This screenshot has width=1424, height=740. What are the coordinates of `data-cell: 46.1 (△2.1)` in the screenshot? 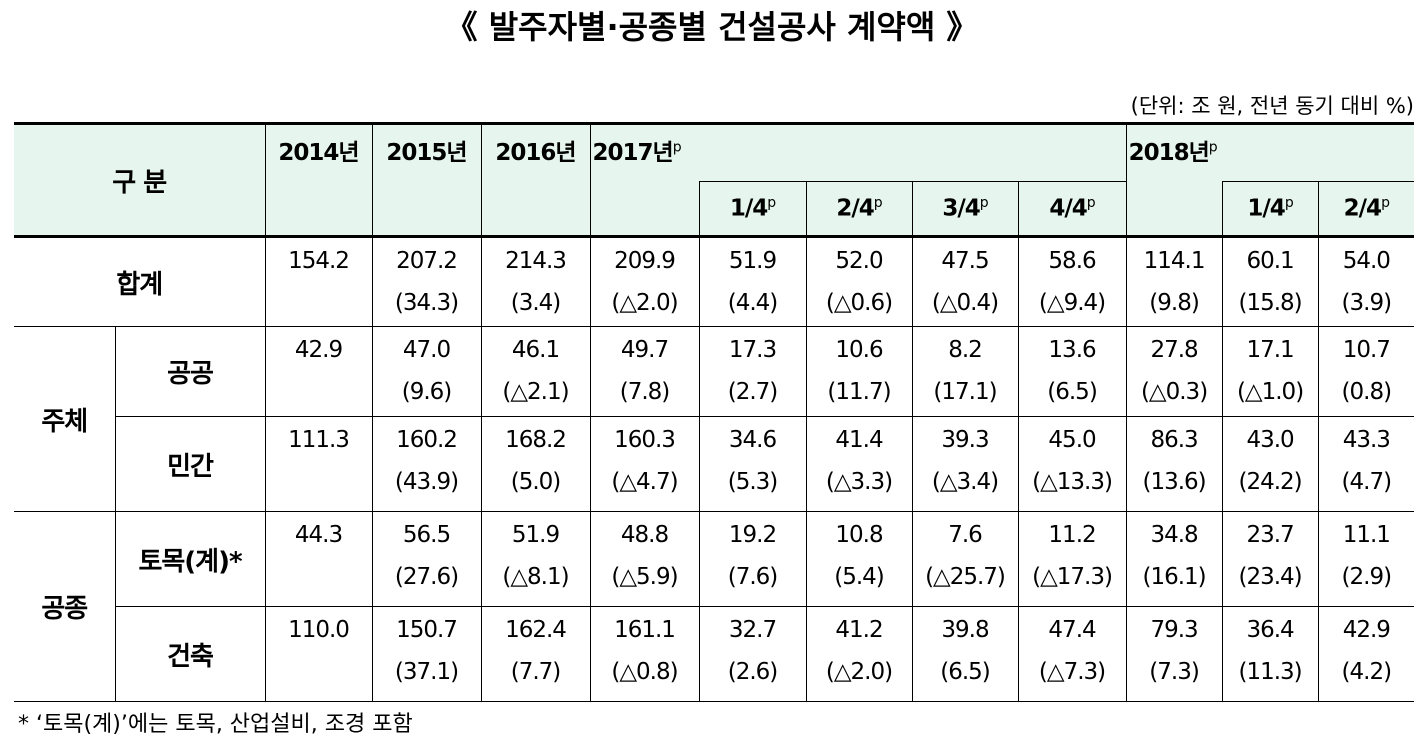 It's located at (535, 371).